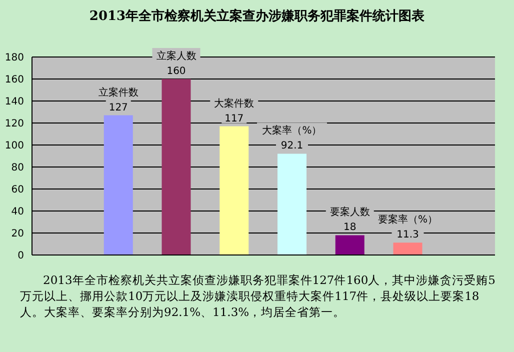 The image size is (514, 352). Describe the element at coordinates (176, 56) in the screenshot. I see `x-tick-label: 立案人数` at that location.